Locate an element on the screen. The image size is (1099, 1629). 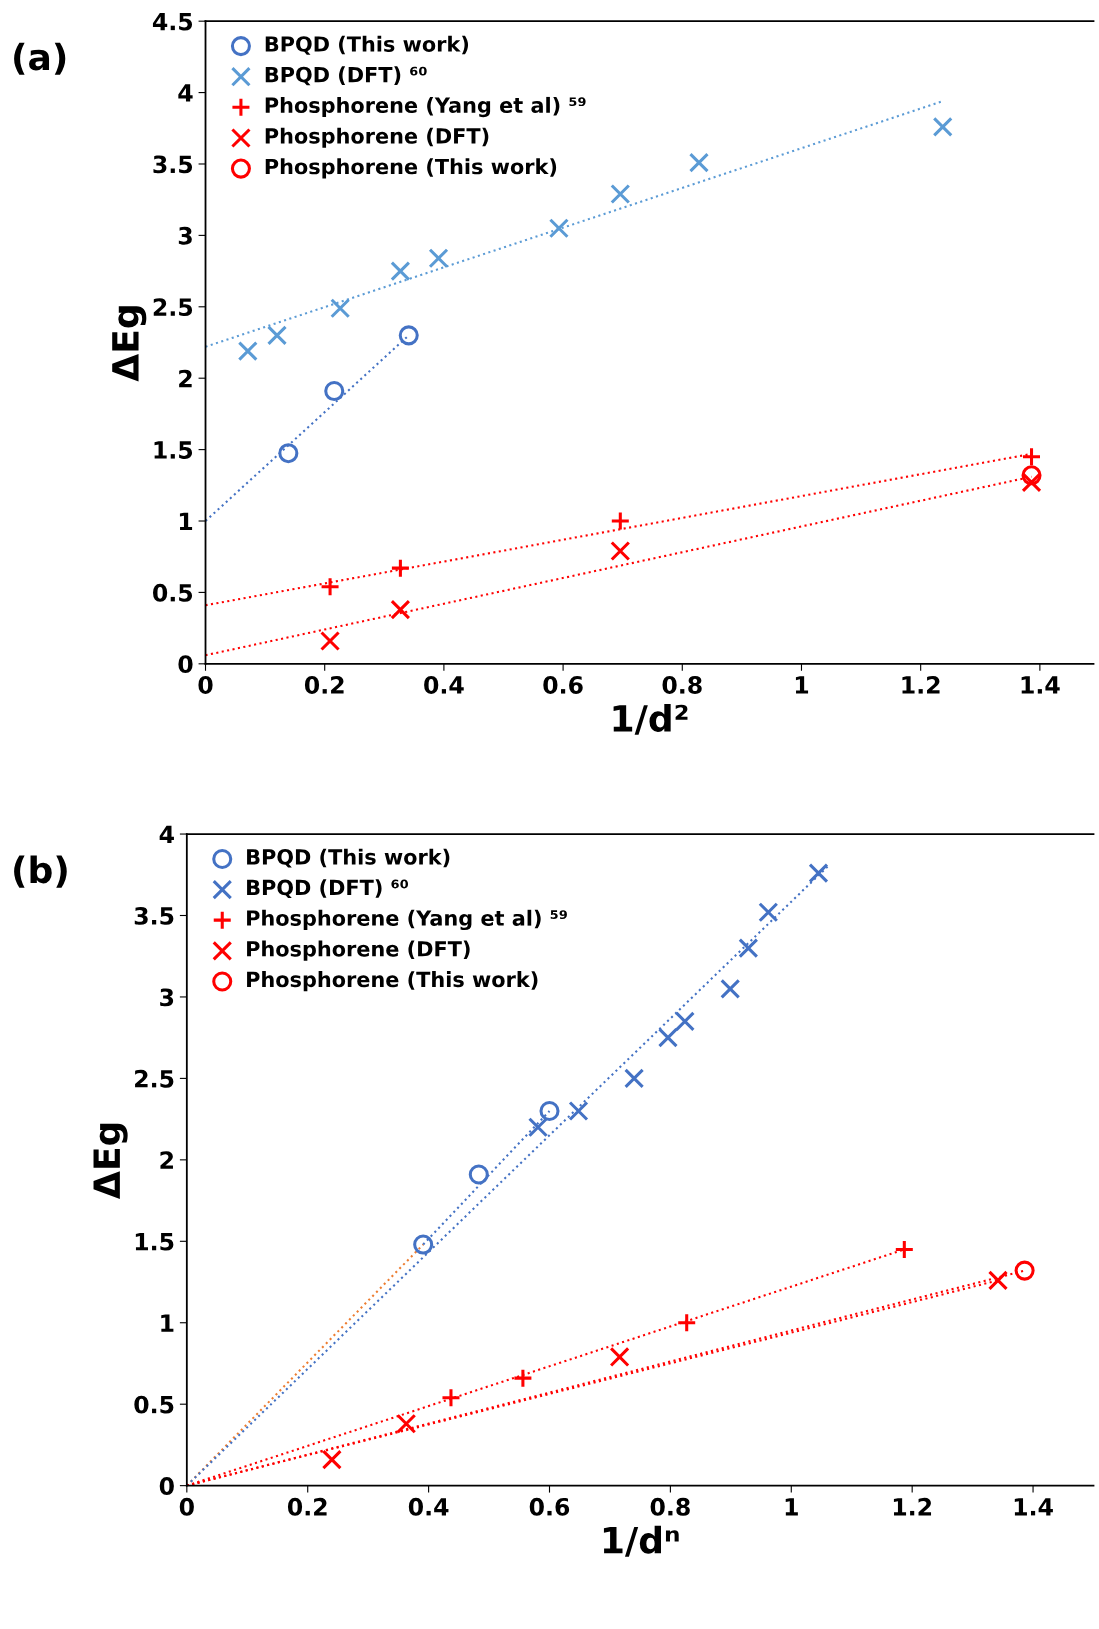
x-axis-title: 1/dⁿ is located at coordinates (641, 1541).